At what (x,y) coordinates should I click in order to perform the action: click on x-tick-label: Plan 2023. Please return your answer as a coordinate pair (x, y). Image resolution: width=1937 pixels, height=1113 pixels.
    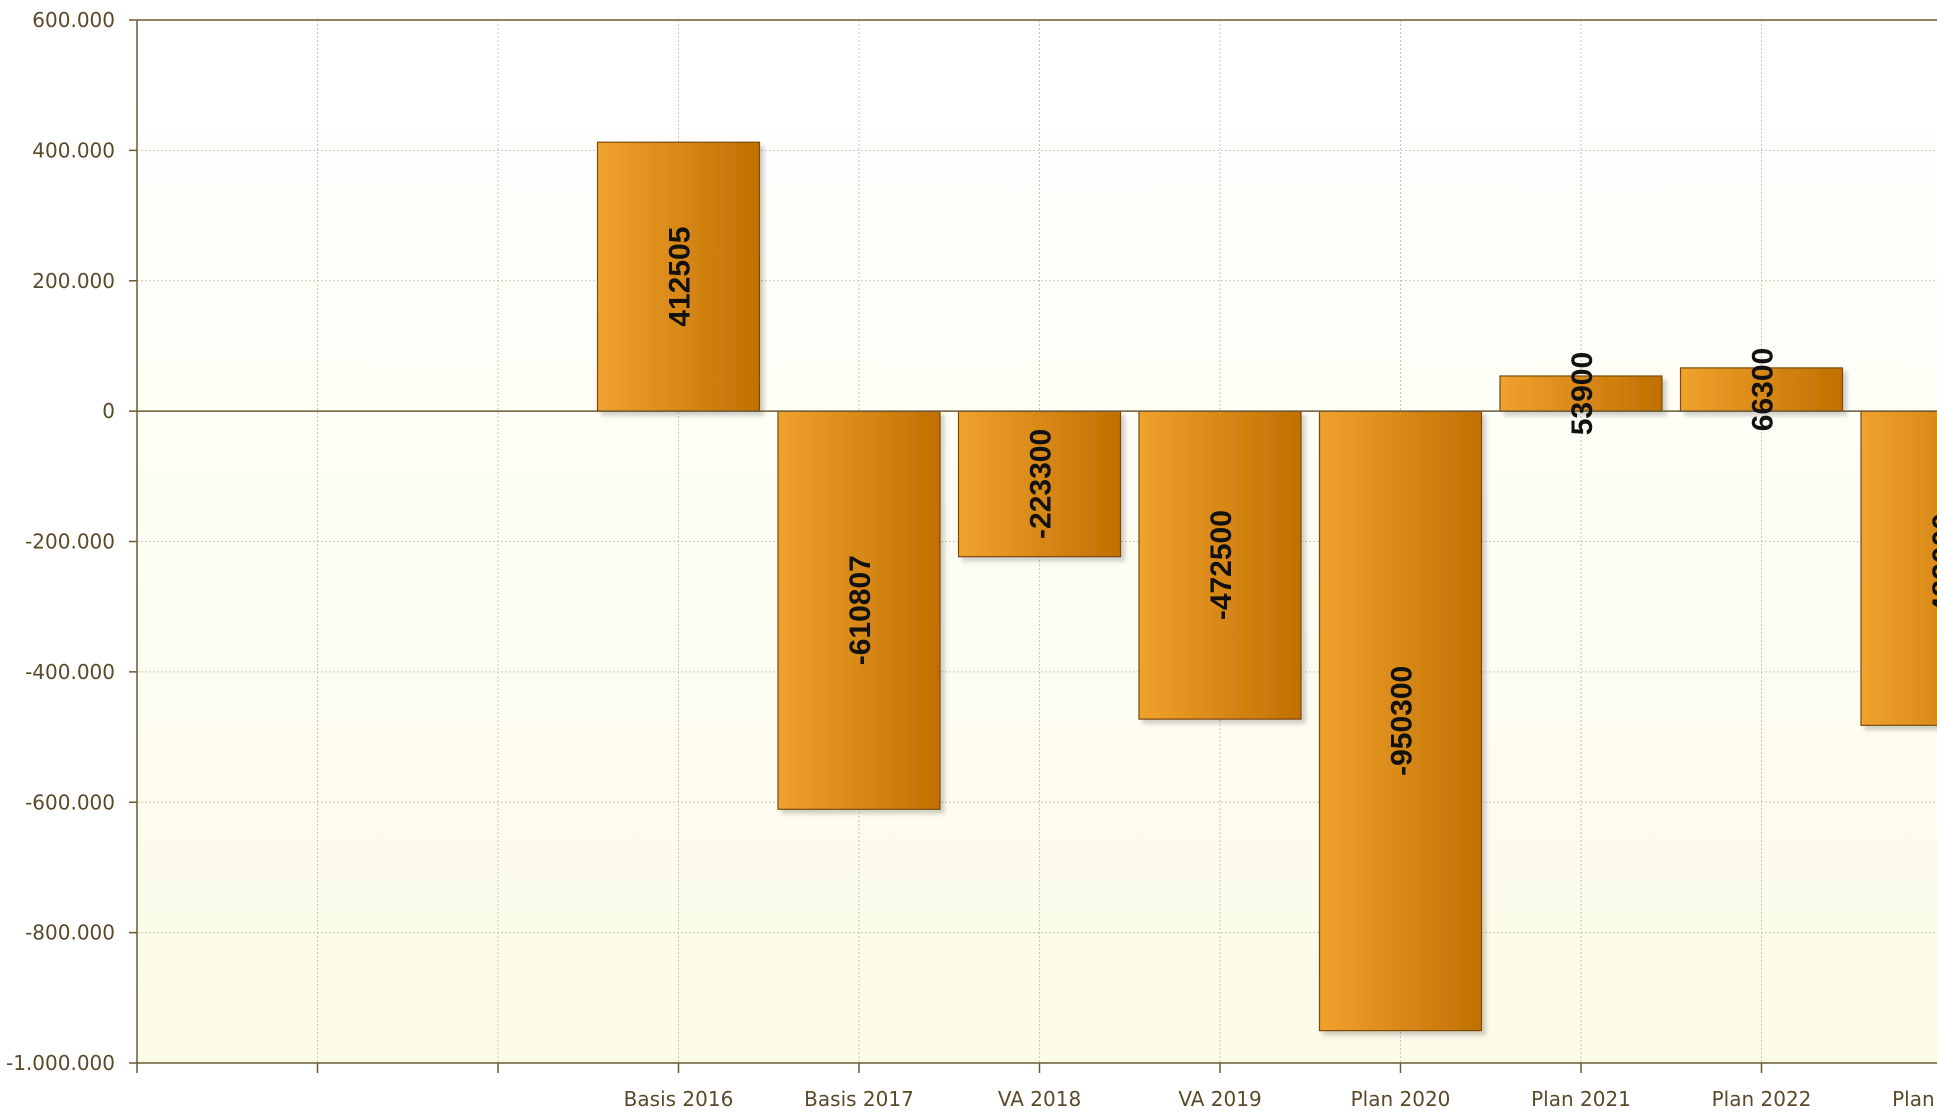
    Looking at the image, I should click on (1914, 1099).